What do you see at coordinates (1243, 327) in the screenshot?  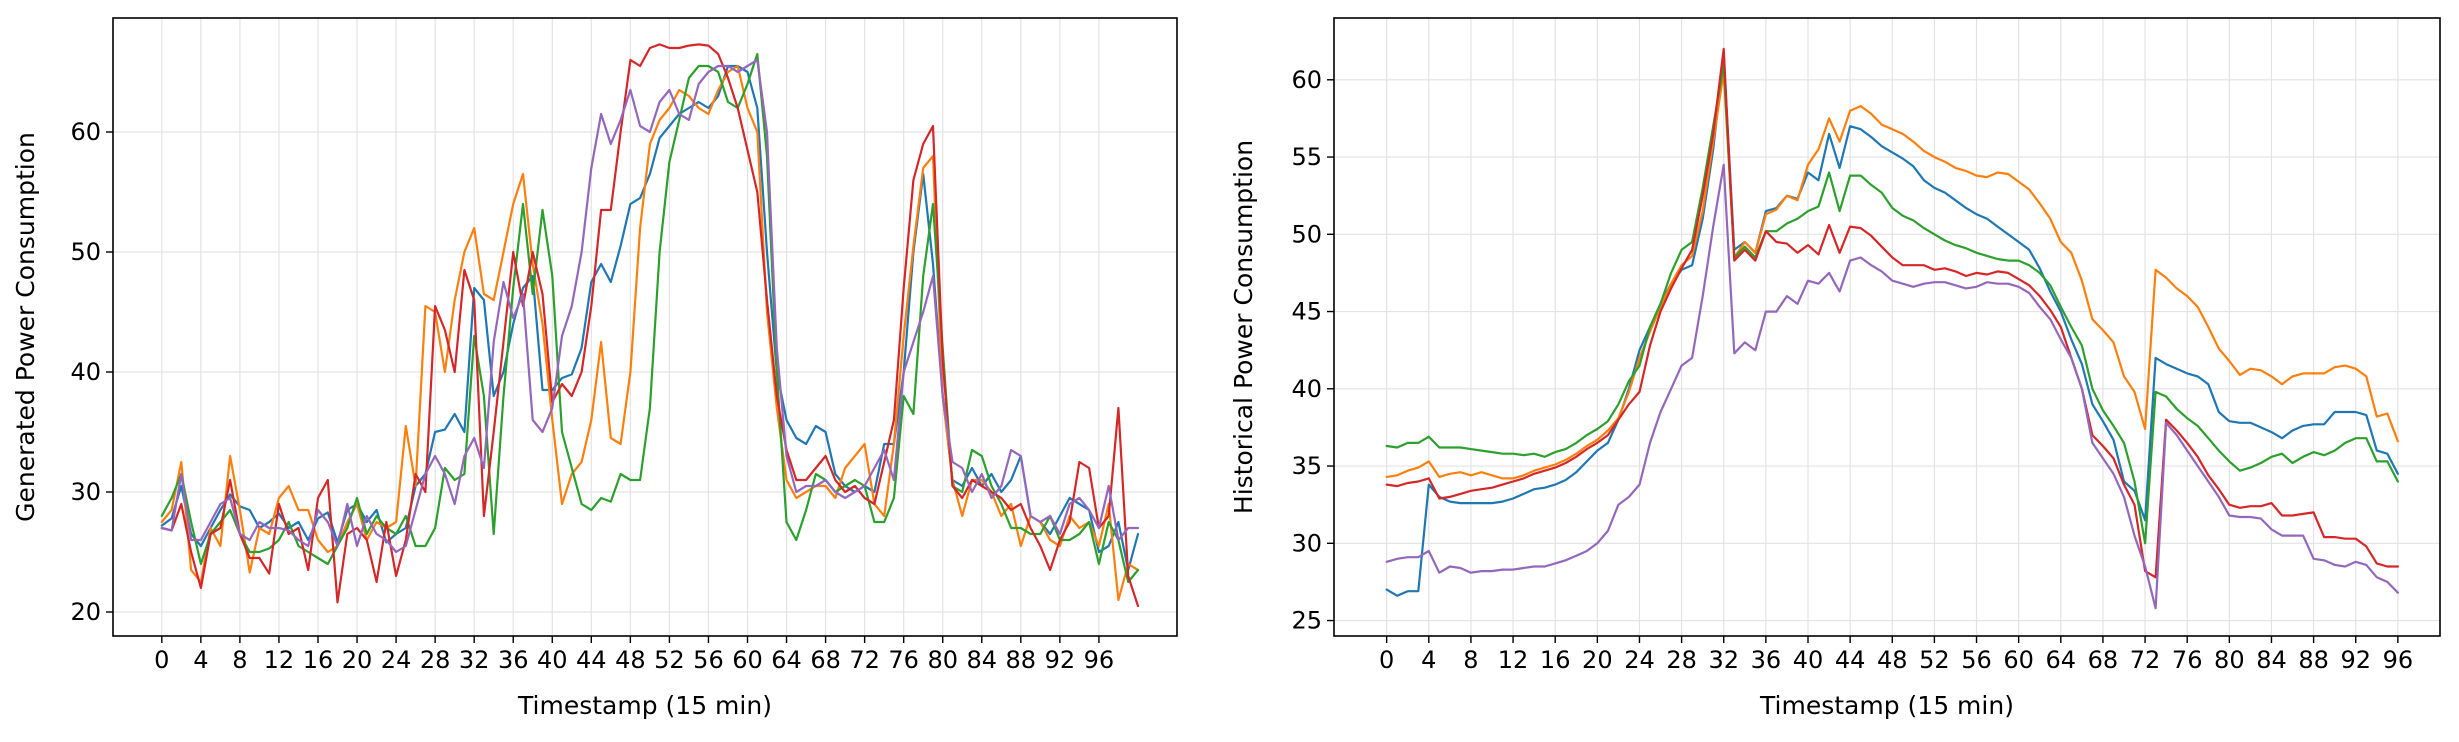 I see `y-axis-label: Historical Power Consumption` at bounding box center [1243, 327].